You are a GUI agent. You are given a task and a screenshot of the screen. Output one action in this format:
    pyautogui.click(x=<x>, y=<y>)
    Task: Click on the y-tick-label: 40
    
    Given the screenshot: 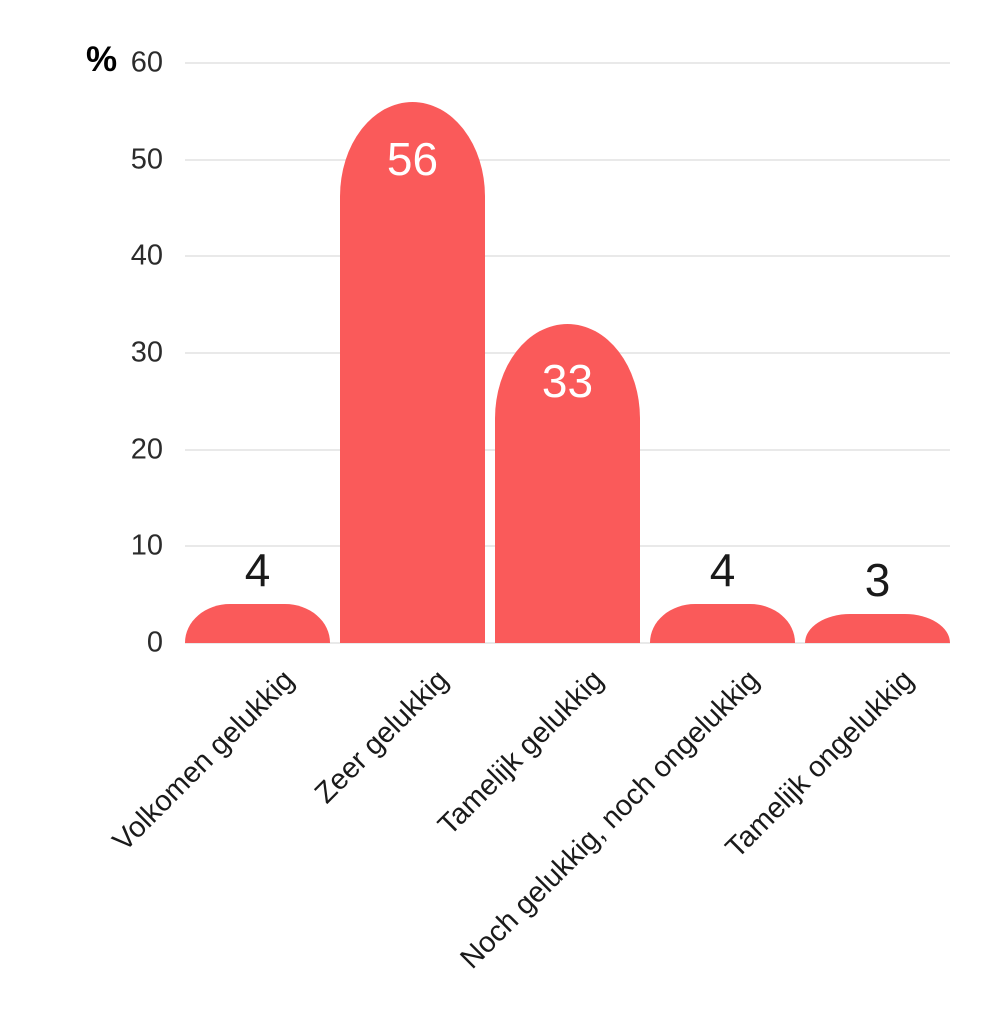 What is the action you would take?
    pyautogui.click(x=146, y=255)
    